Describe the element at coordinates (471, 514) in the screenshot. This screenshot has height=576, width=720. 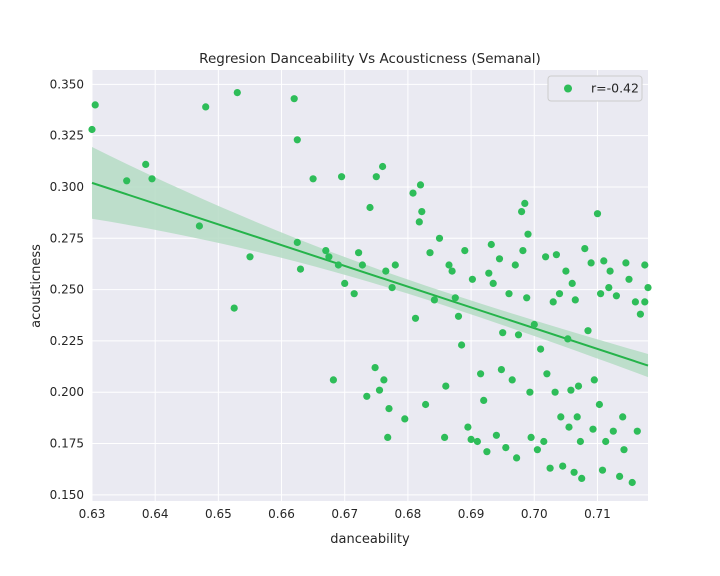
I see `x-tick-label: 0.69` at that location.